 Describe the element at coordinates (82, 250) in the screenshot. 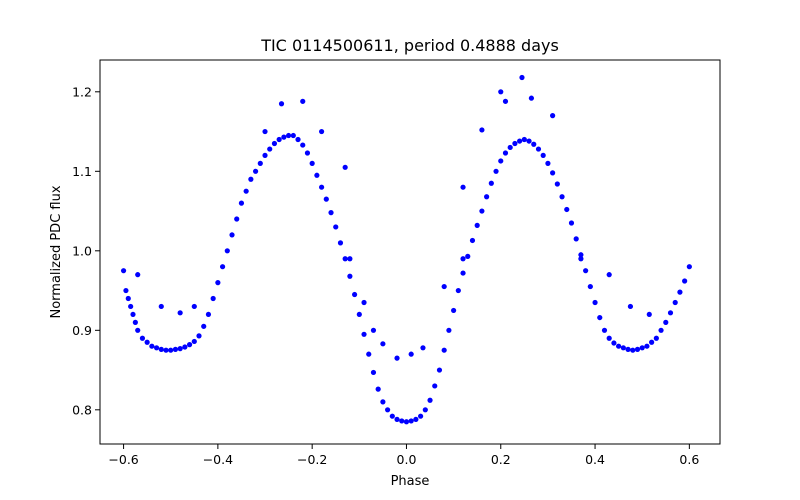

I see `y-tick-label: 1.0` at that location.